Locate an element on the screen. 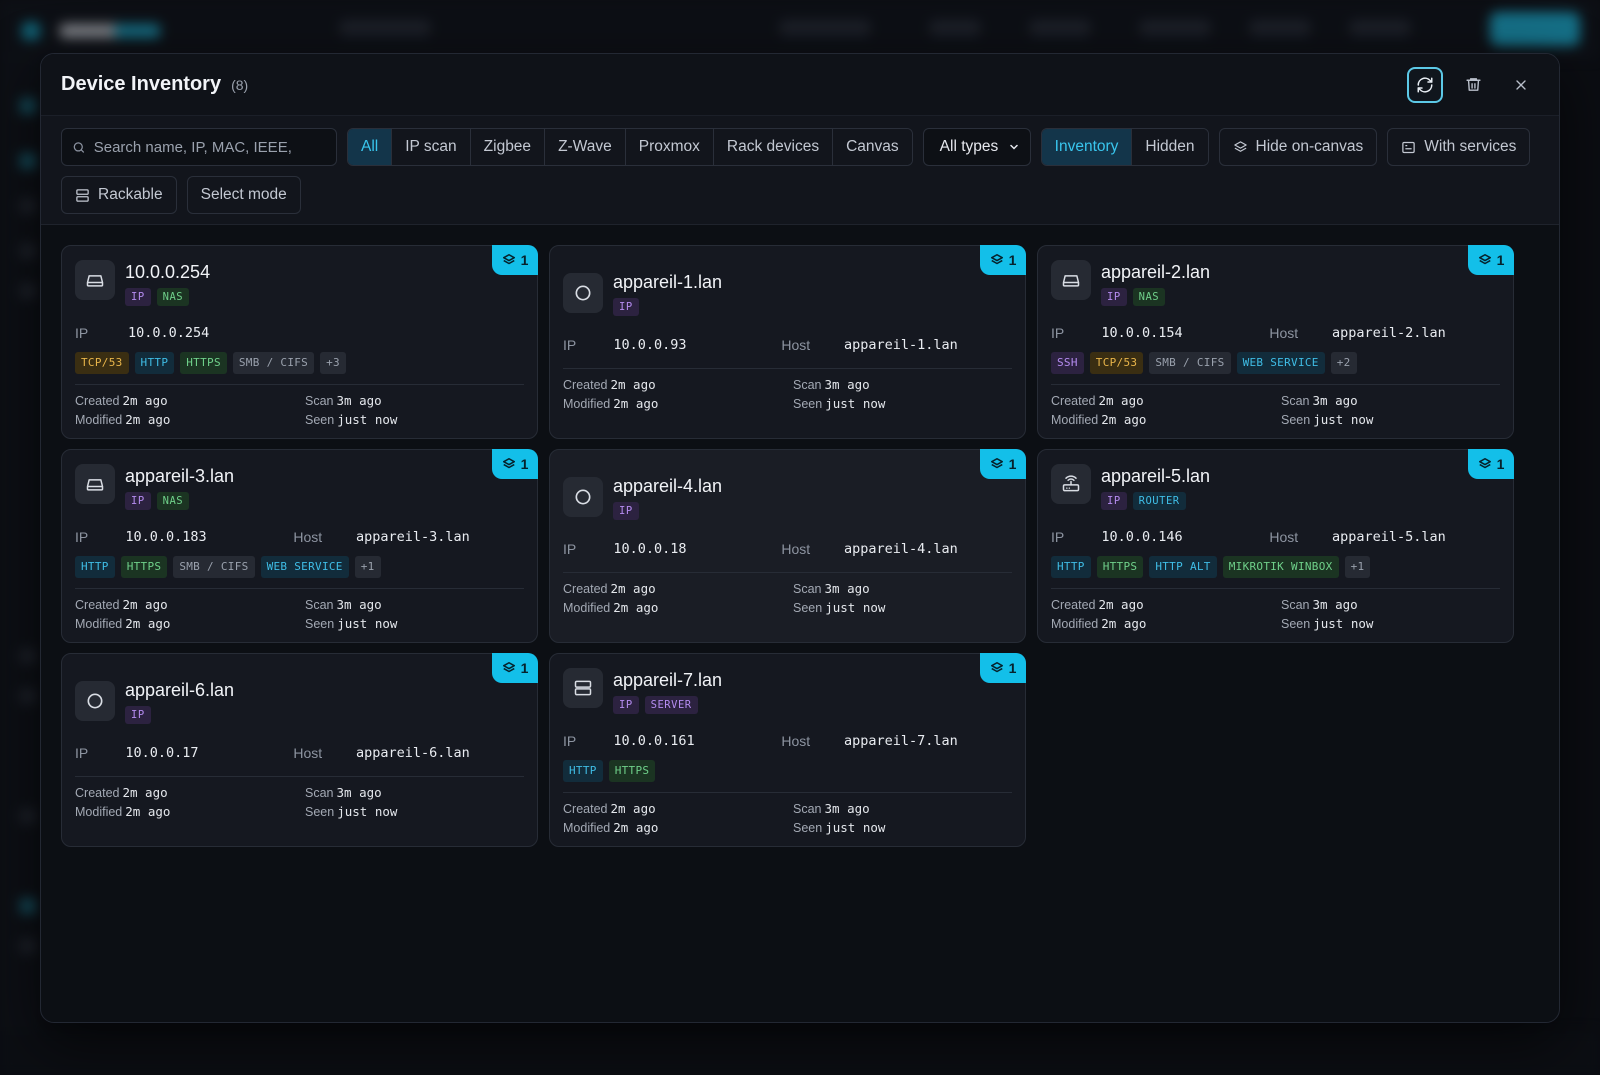 This screenshot has width=1600, height=1075. card-title-wrap: appareil-1.lan IP is located at coordinates (667, 293).